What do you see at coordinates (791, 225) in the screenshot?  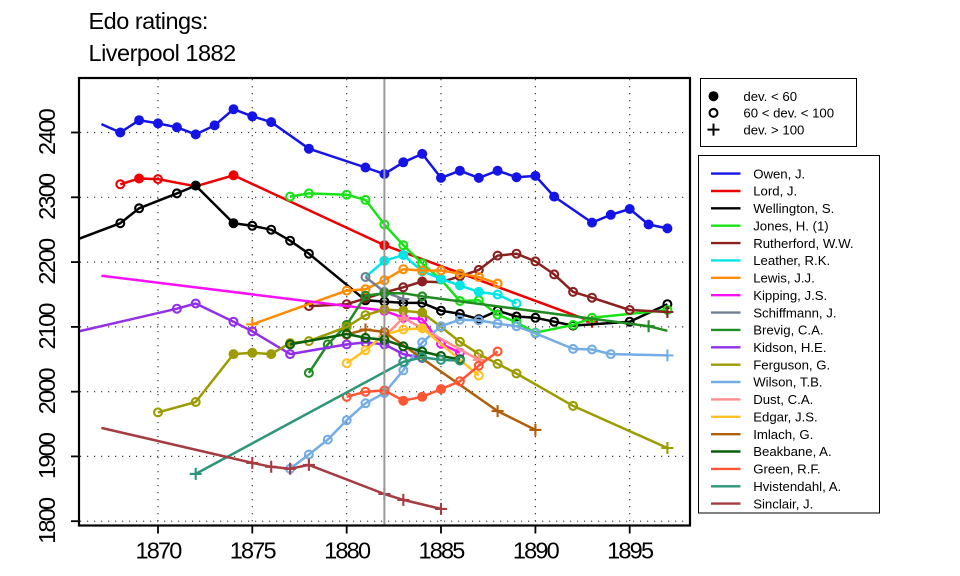 I see `svg-text: Jones, H. (1)` at bounding box center [791, 225].